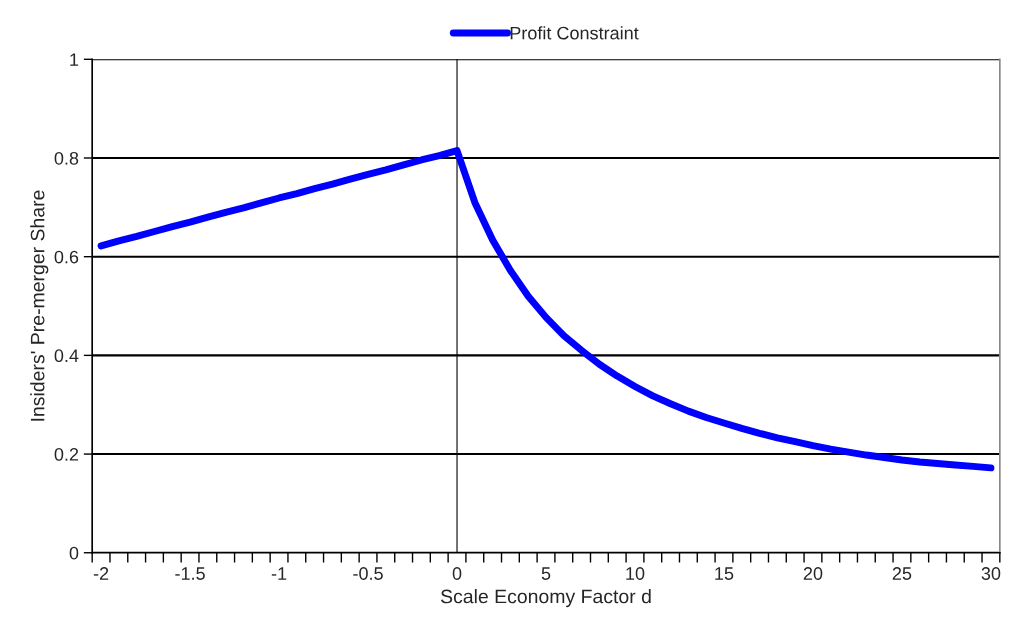 The image size is (1013, 631). Describe the element at coordinates (279, 573) in the screenshot. I see `x-tick-label: -1` at that location.